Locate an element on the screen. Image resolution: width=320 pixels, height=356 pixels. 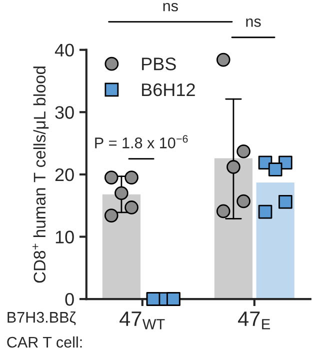
x-tick-label: 47$_{E}$ is located at coordinates (254, 321).